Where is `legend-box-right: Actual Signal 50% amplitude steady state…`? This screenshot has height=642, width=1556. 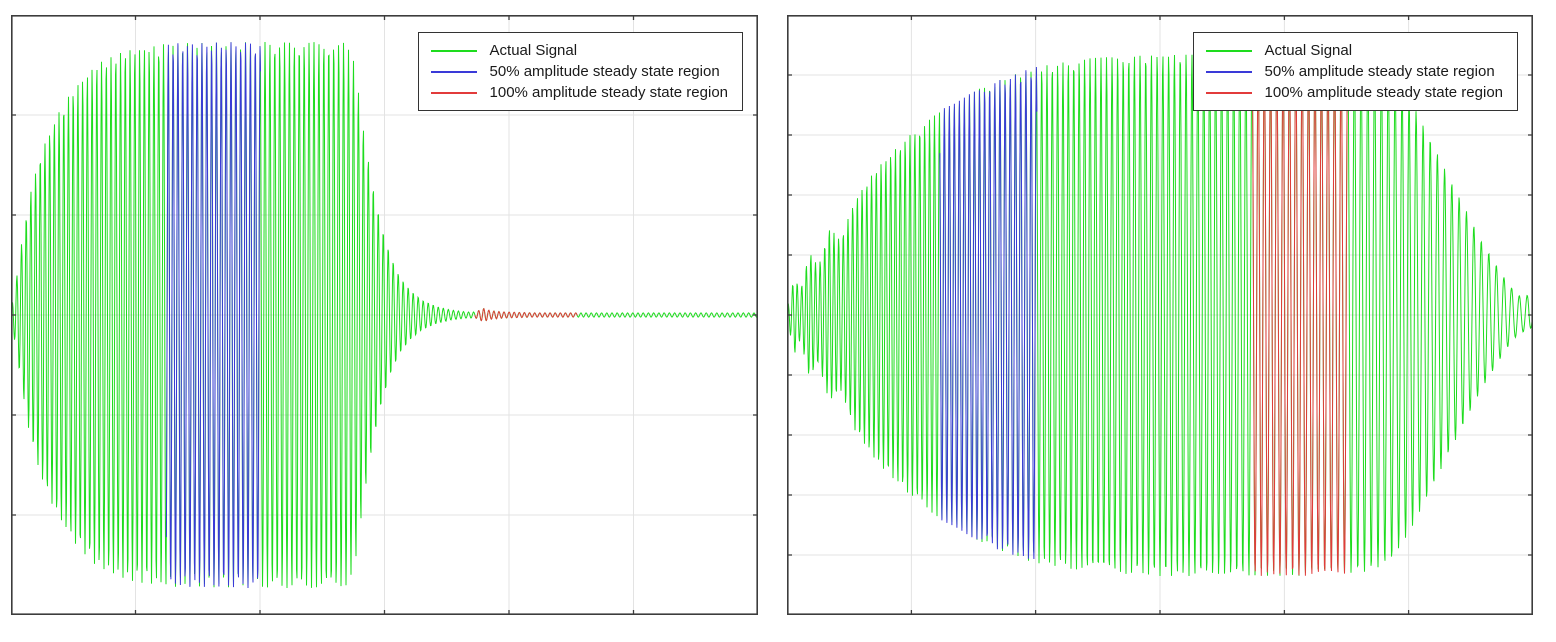
legend-box-right: Actual Signal 50% amplitude steady state… is located at coordinates (1355, 71).